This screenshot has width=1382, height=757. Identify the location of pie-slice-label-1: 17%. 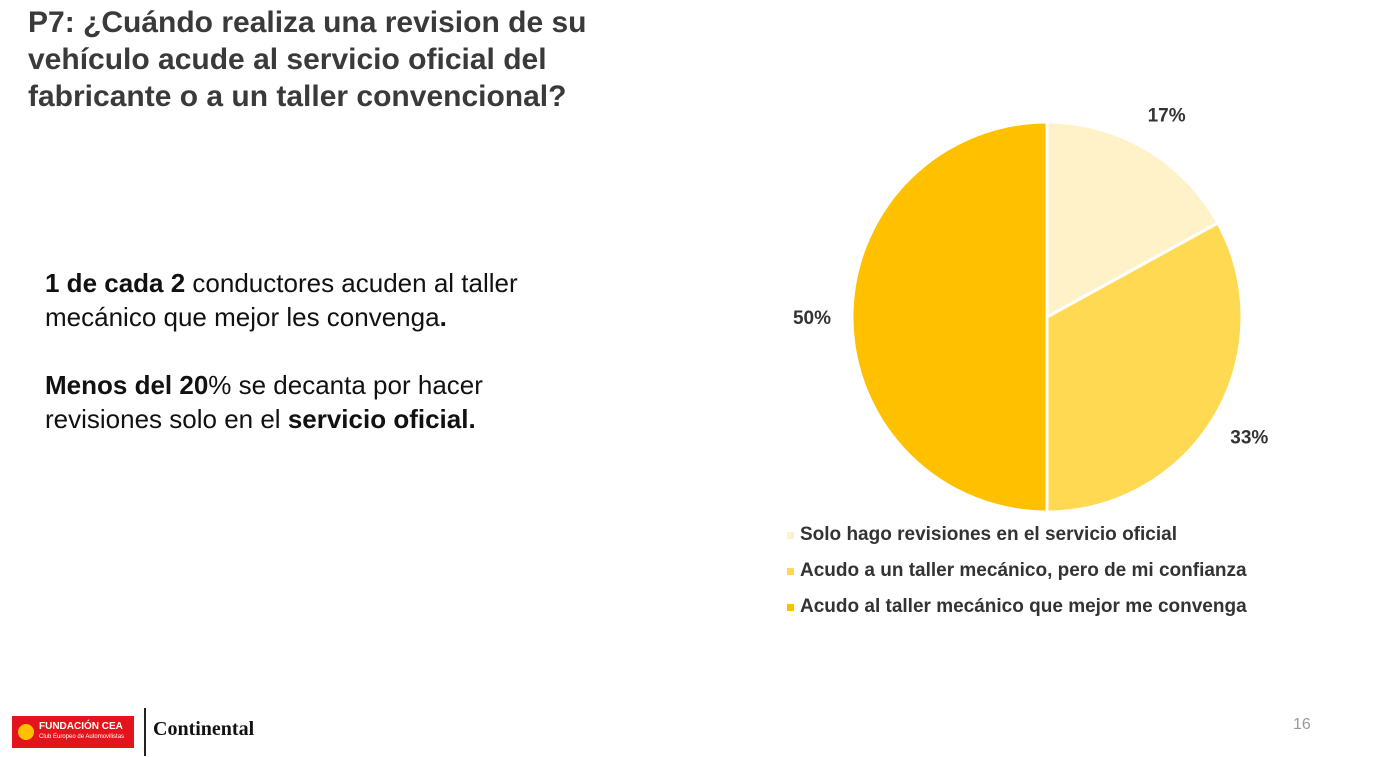
(1167, 116).